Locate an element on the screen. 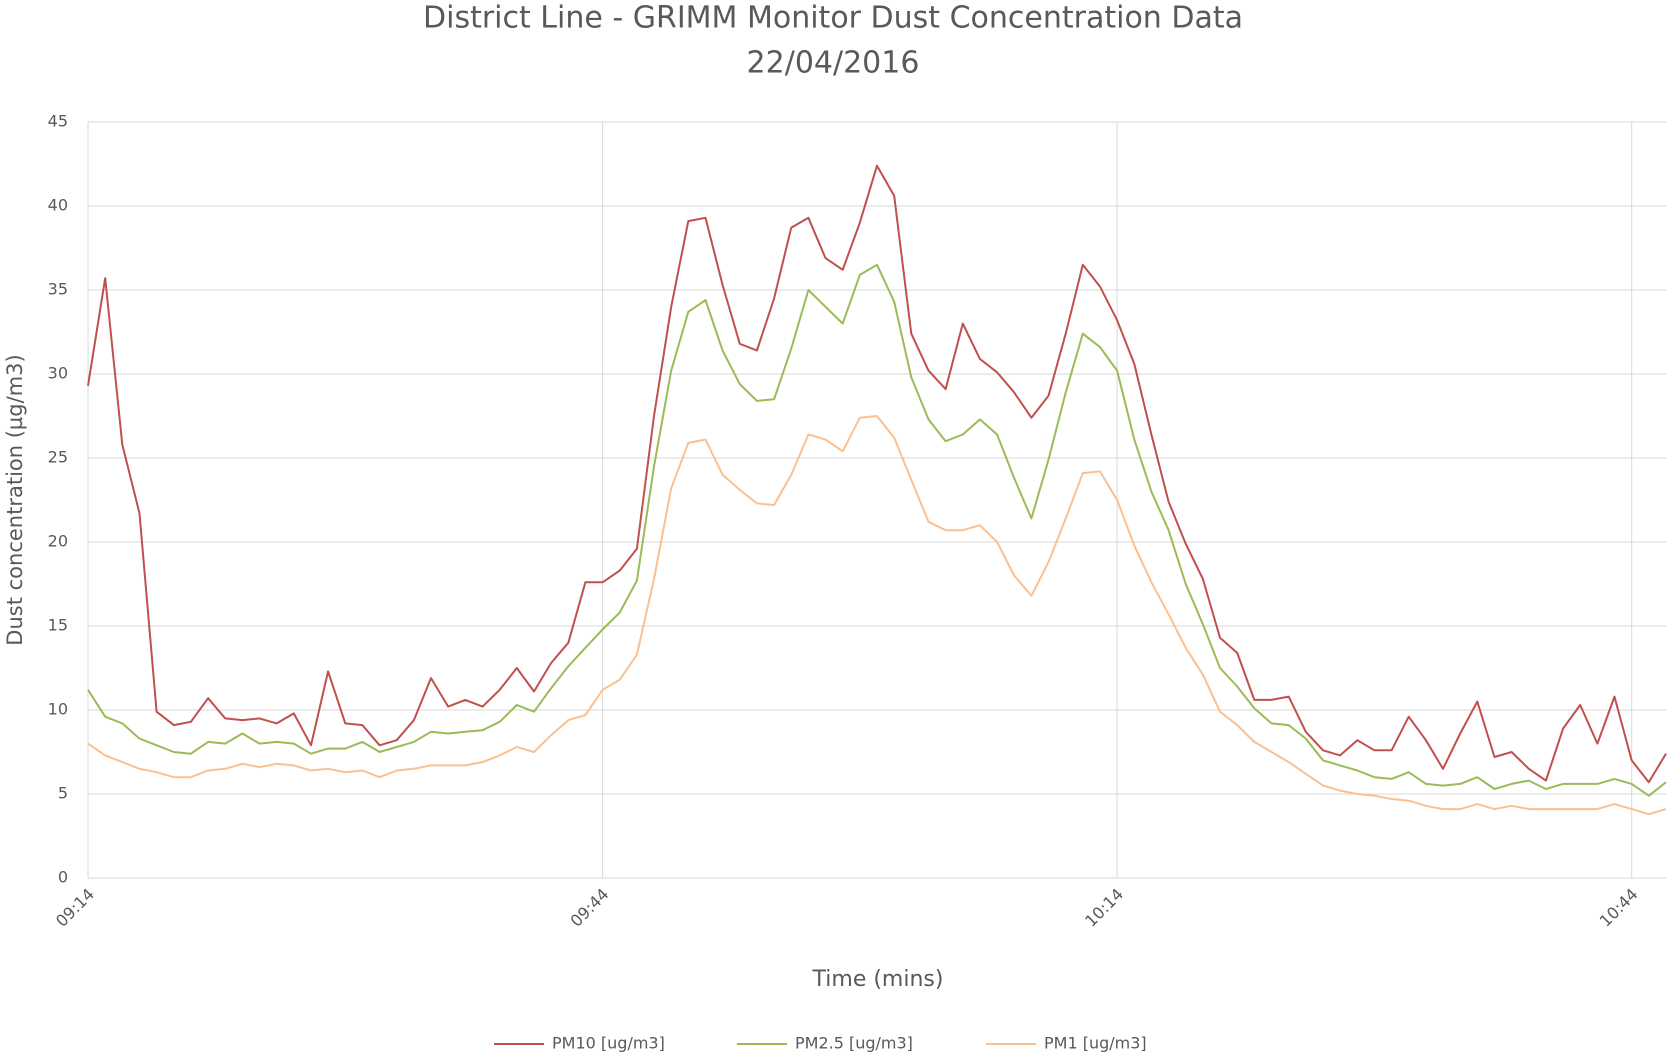 This screenshot has width=1667, height=1062. y-tick-label: 0 is located at coordinates (63, 877).